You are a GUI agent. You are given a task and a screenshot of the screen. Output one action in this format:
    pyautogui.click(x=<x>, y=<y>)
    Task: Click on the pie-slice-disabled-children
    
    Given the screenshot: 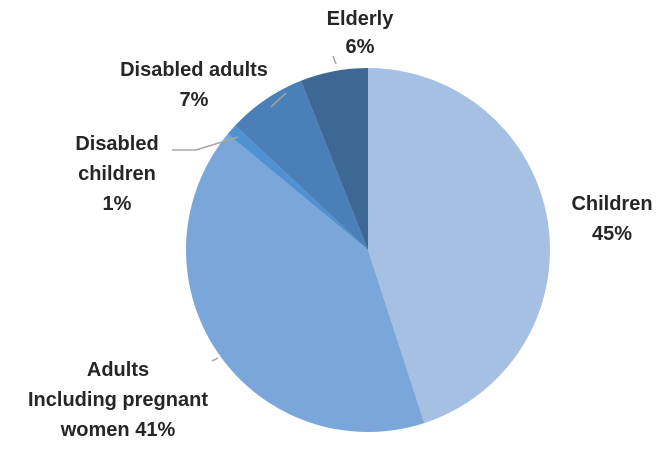 What is the action you would take?
    pyautogui.click(x=297, y=187)
    